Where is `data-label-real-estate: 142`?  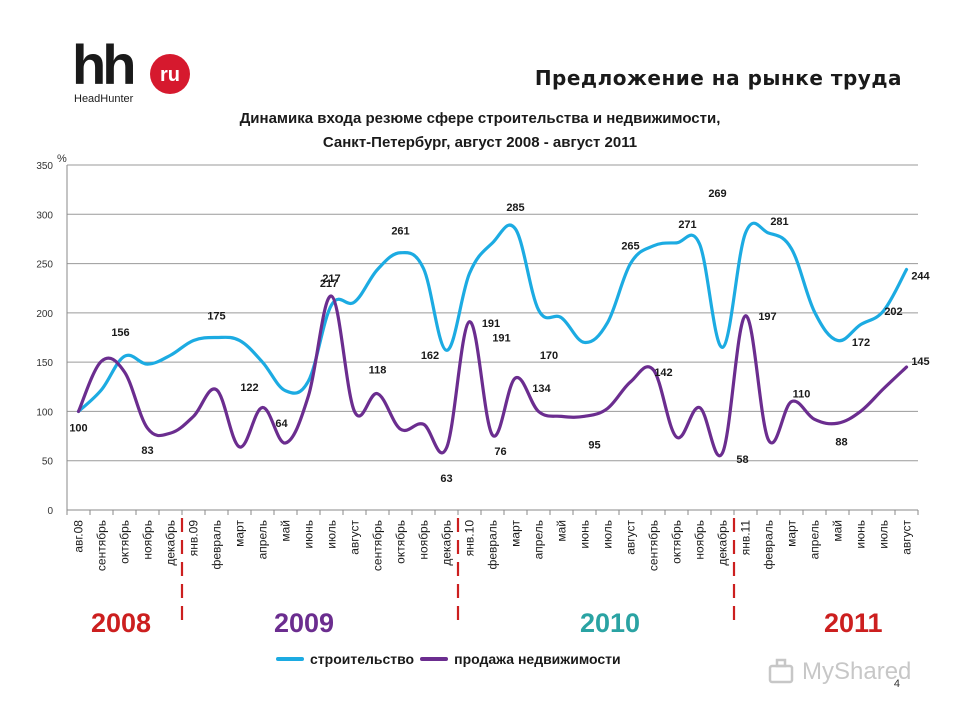
data-label-real-estate: 142 is located at coordinates (663, 373).